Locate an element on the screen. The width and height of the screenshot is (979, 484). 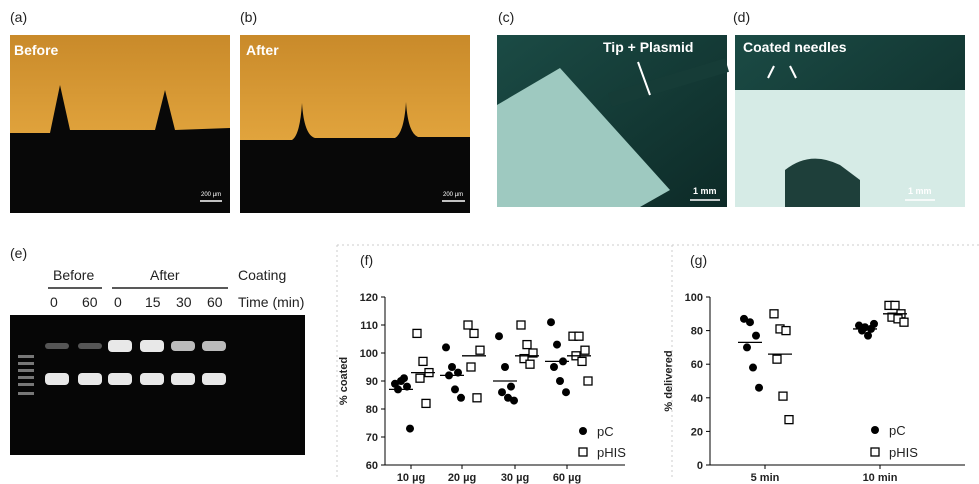
x-tick-label: 30 µg is located at coordinates (515, 478).